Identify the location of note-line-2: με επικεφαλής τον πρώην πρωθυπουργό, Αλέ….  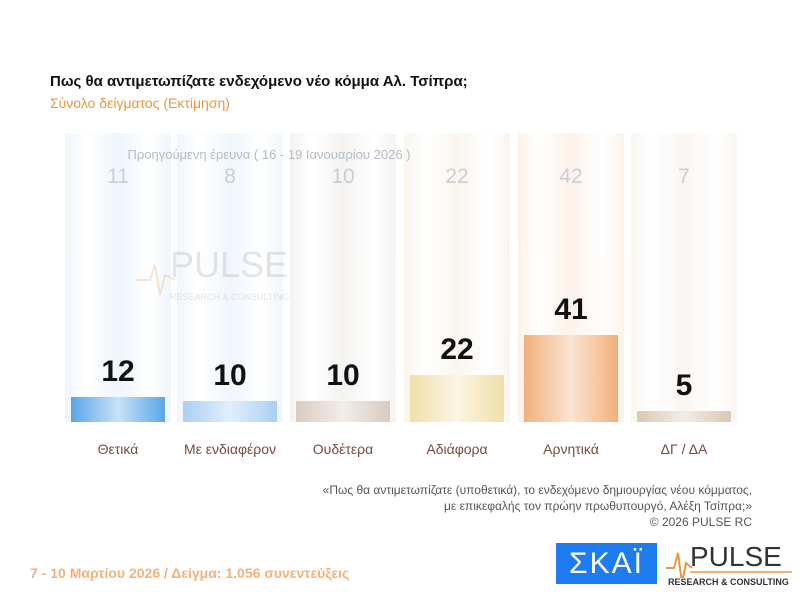
(597, 506).